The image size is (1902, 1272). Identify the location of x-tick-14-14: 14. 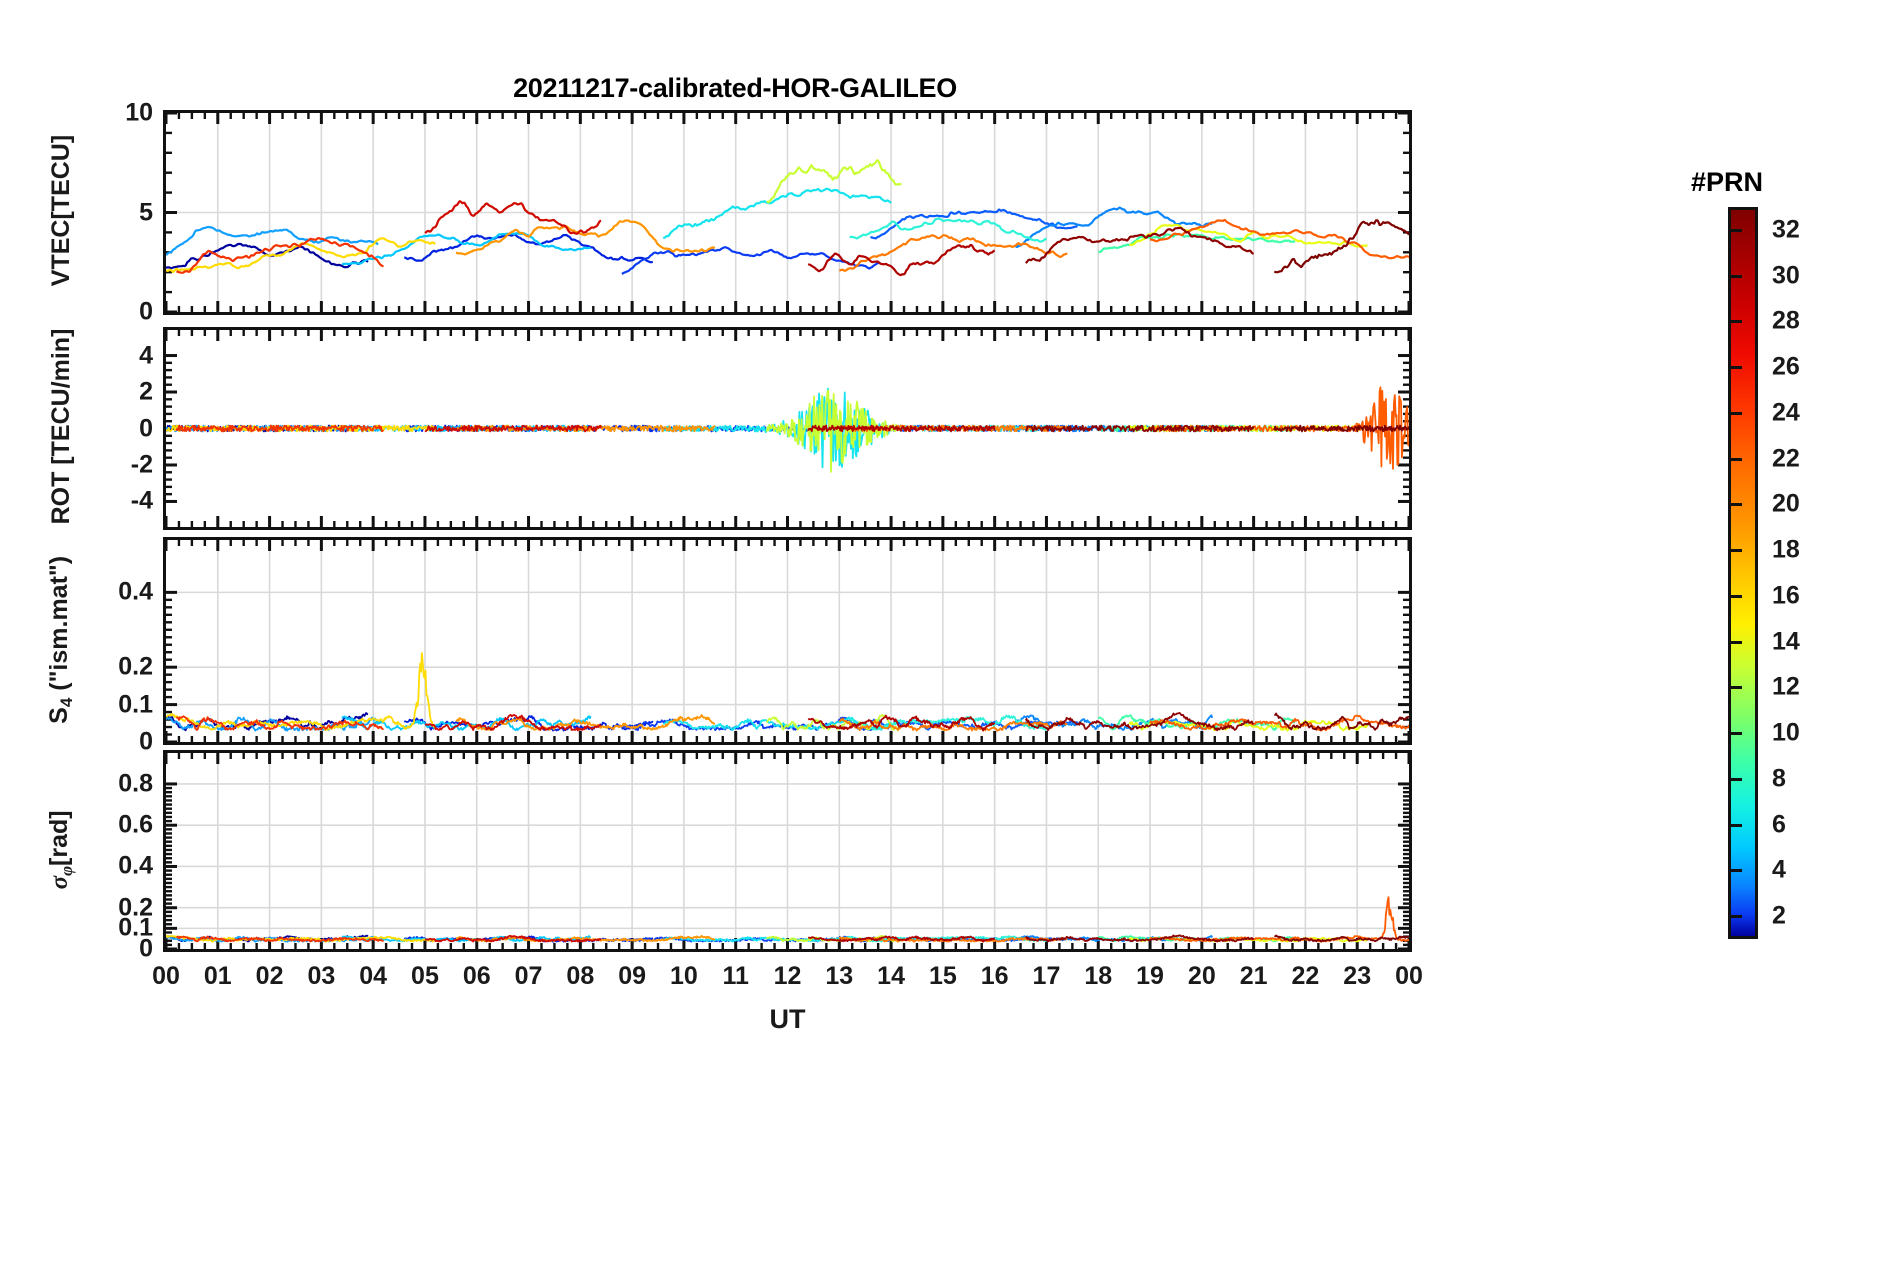
(891, 976).